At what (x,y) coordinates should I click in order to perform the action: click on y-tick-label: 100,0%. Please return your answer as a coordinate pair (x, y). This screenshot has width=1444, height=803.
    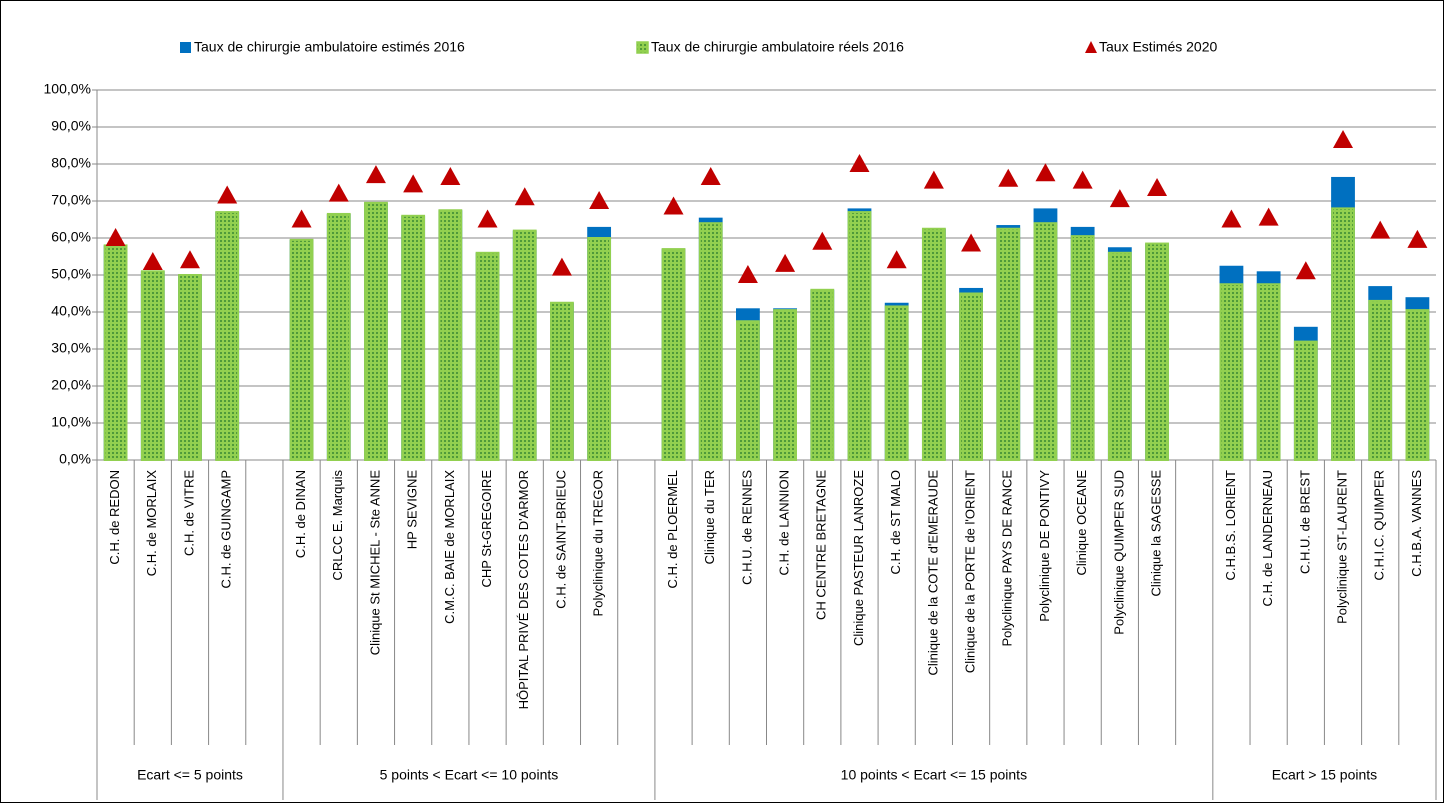
    Looking at the image, I should click on (67, 89).